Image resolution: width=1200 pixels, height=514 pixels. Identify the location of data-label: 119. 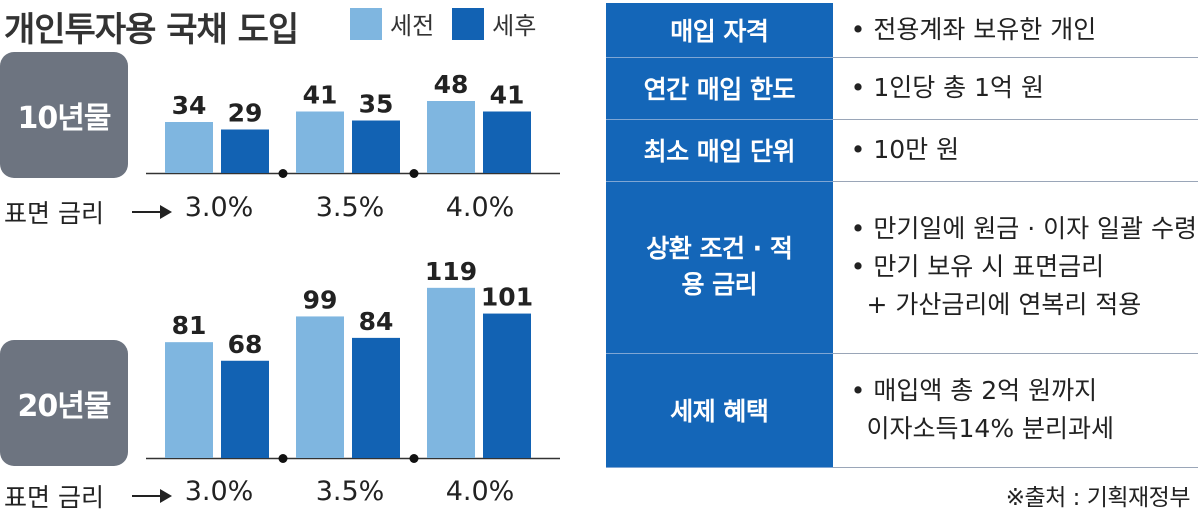
(451, 271).